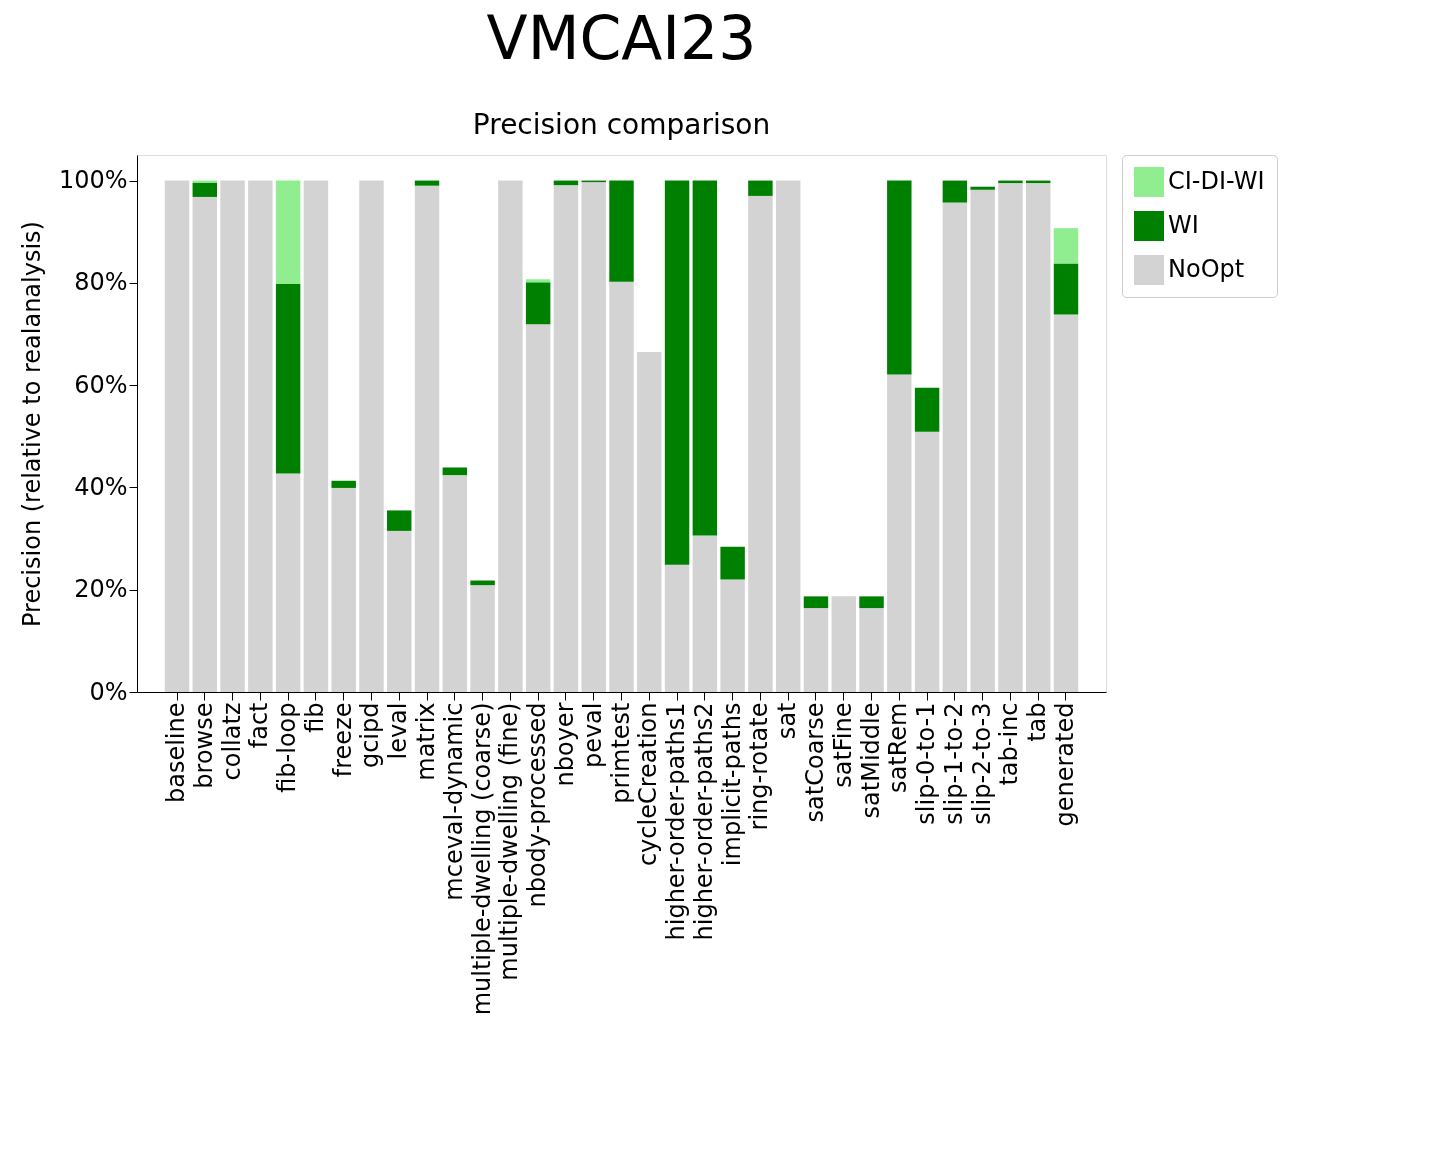  Describe the element at coordinates (101, 282) in the screenshot. I see `y-tick-label: 80%` at that location.